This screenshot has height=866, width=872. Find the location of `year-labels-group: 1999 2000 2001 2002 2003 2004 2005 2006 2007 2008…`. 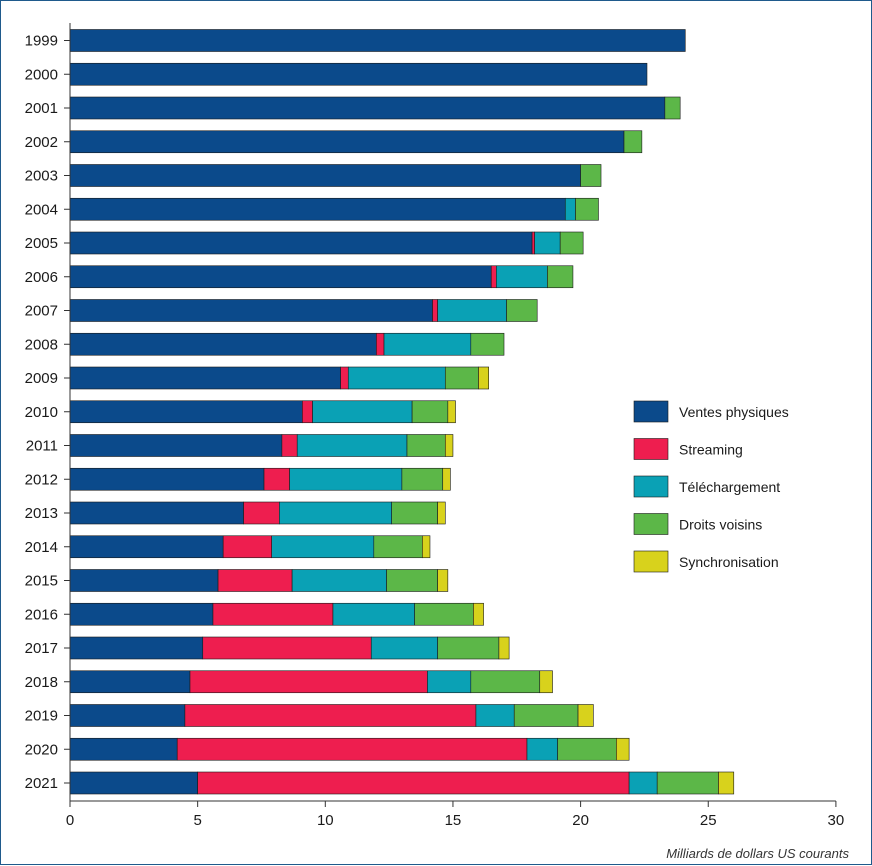

year-labels-group: 1999 2000 2001 2002 2003 2004 2005 2006 2007 2008… is located at coordinates (47, 412).